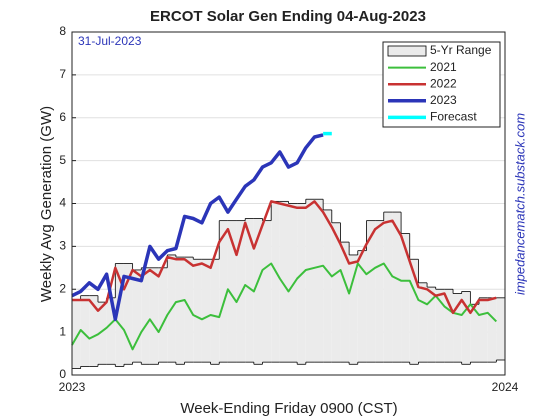  What do you see at coordinates (461, 50) in the screenshot?
I see `legend-label: 5-Yr Range` at bounding box center [461, 50].